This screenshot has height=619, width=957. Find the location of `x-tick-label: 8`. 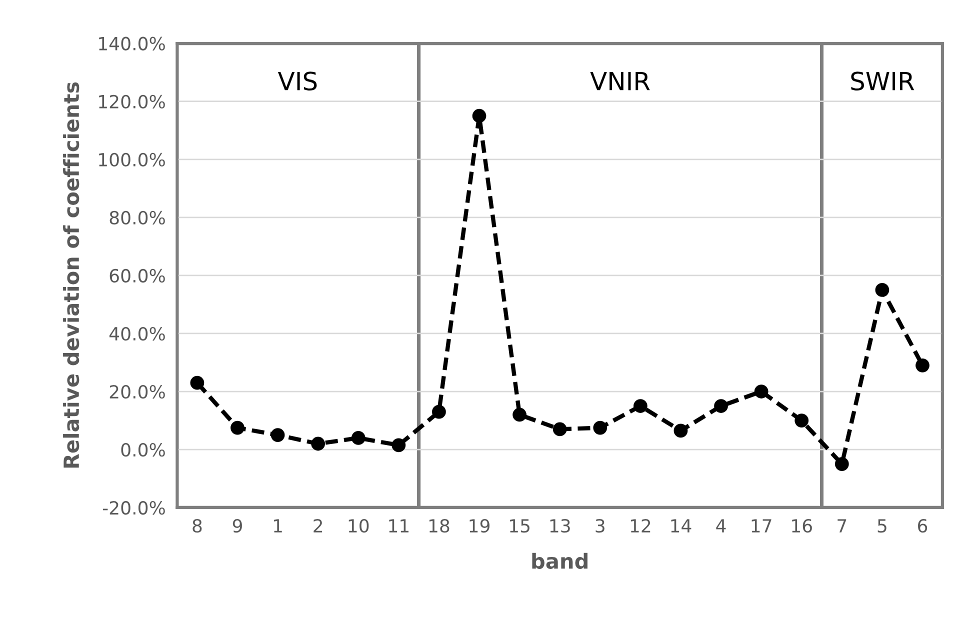

x-tick-label: 8 is located at coordinates (197, 526).